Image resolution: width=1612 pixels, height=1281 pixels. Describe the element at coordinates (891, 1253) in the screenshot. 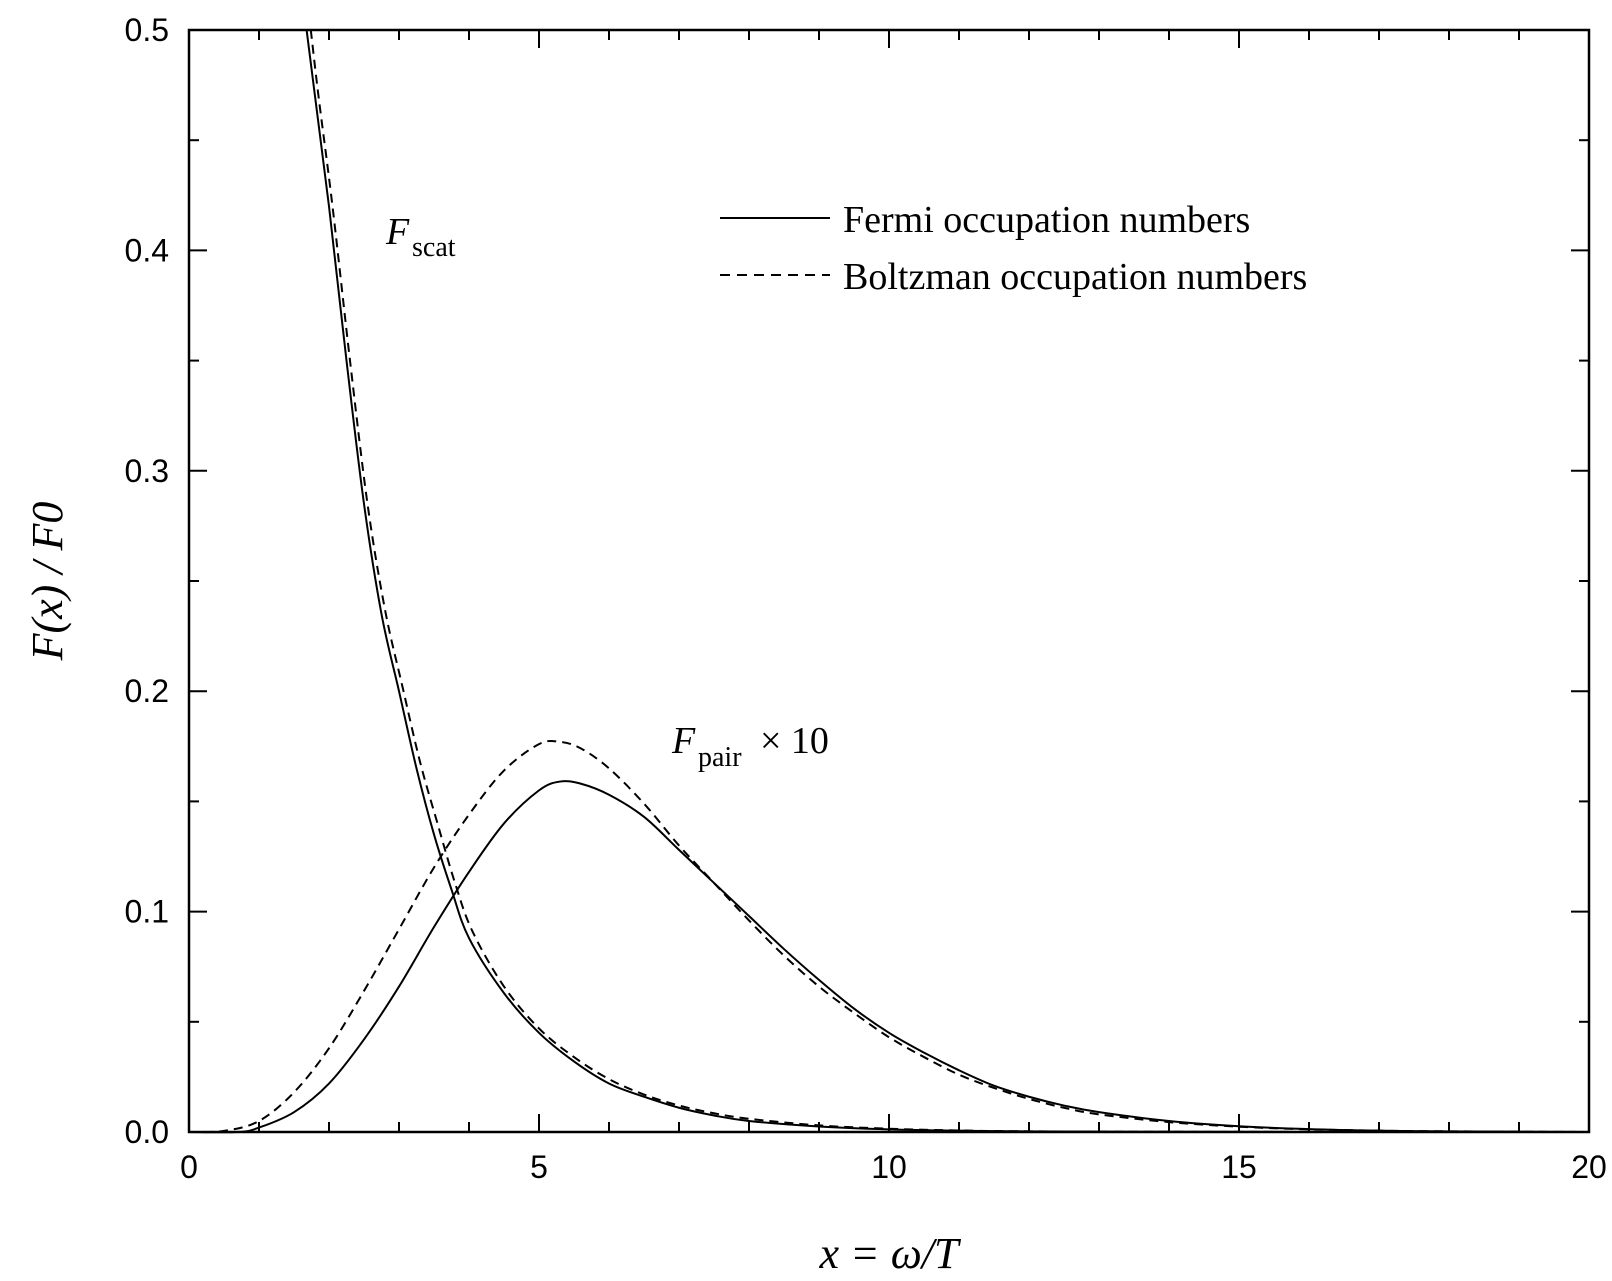

I see `x-axis-title: x = ω/T` at that location.